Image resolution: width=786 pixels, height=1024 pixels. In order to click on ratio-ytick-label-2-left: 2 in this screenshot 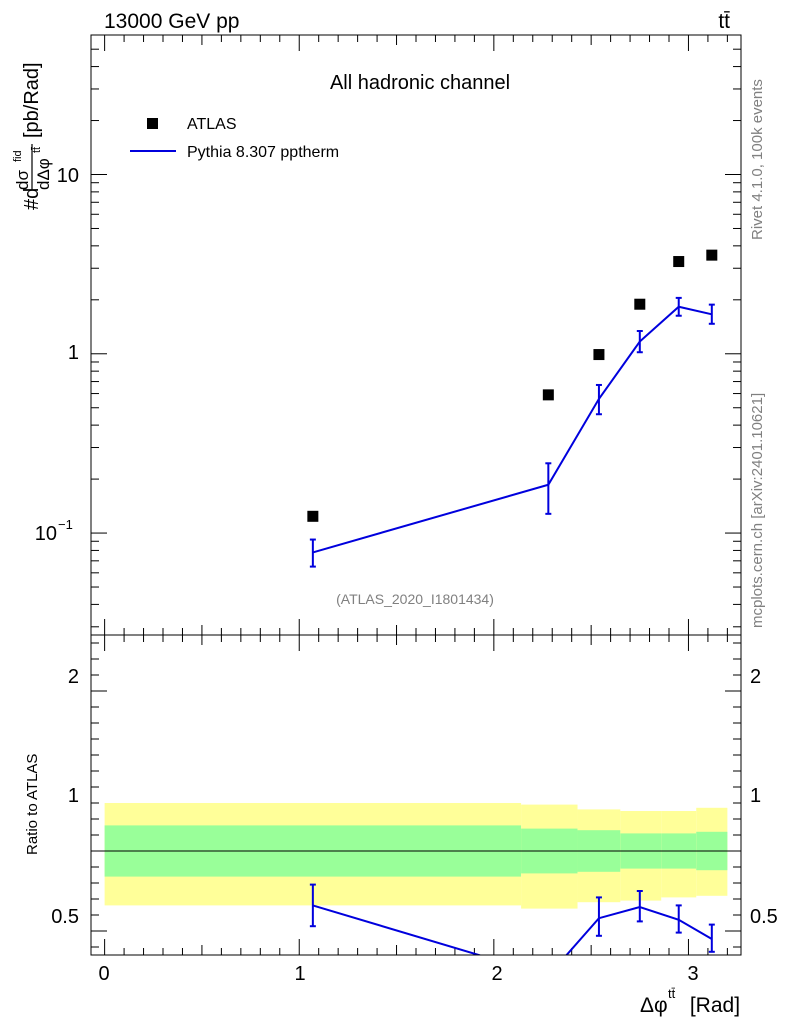, I will do `click(73, 677)`.